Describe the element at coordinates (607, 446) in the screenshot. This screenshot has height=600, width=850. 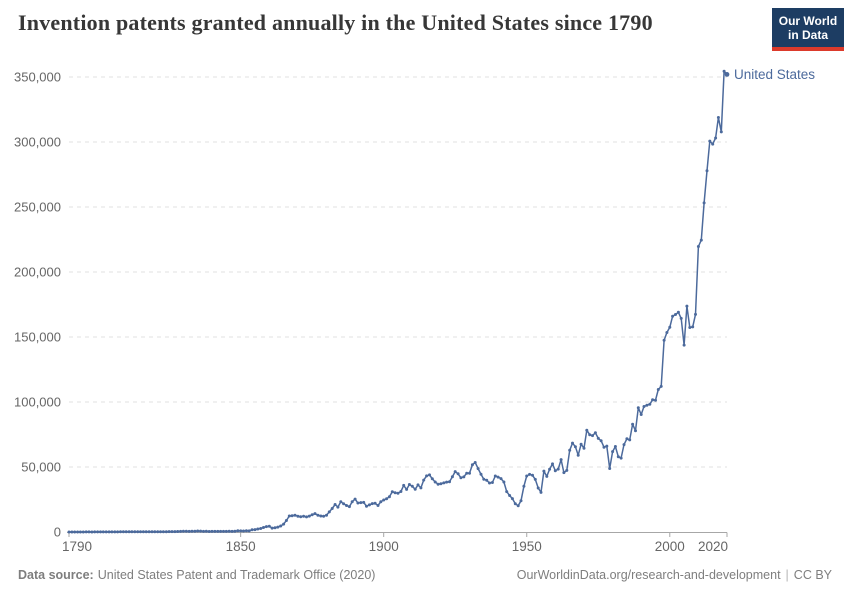
I see `data-point-1978` at that location.